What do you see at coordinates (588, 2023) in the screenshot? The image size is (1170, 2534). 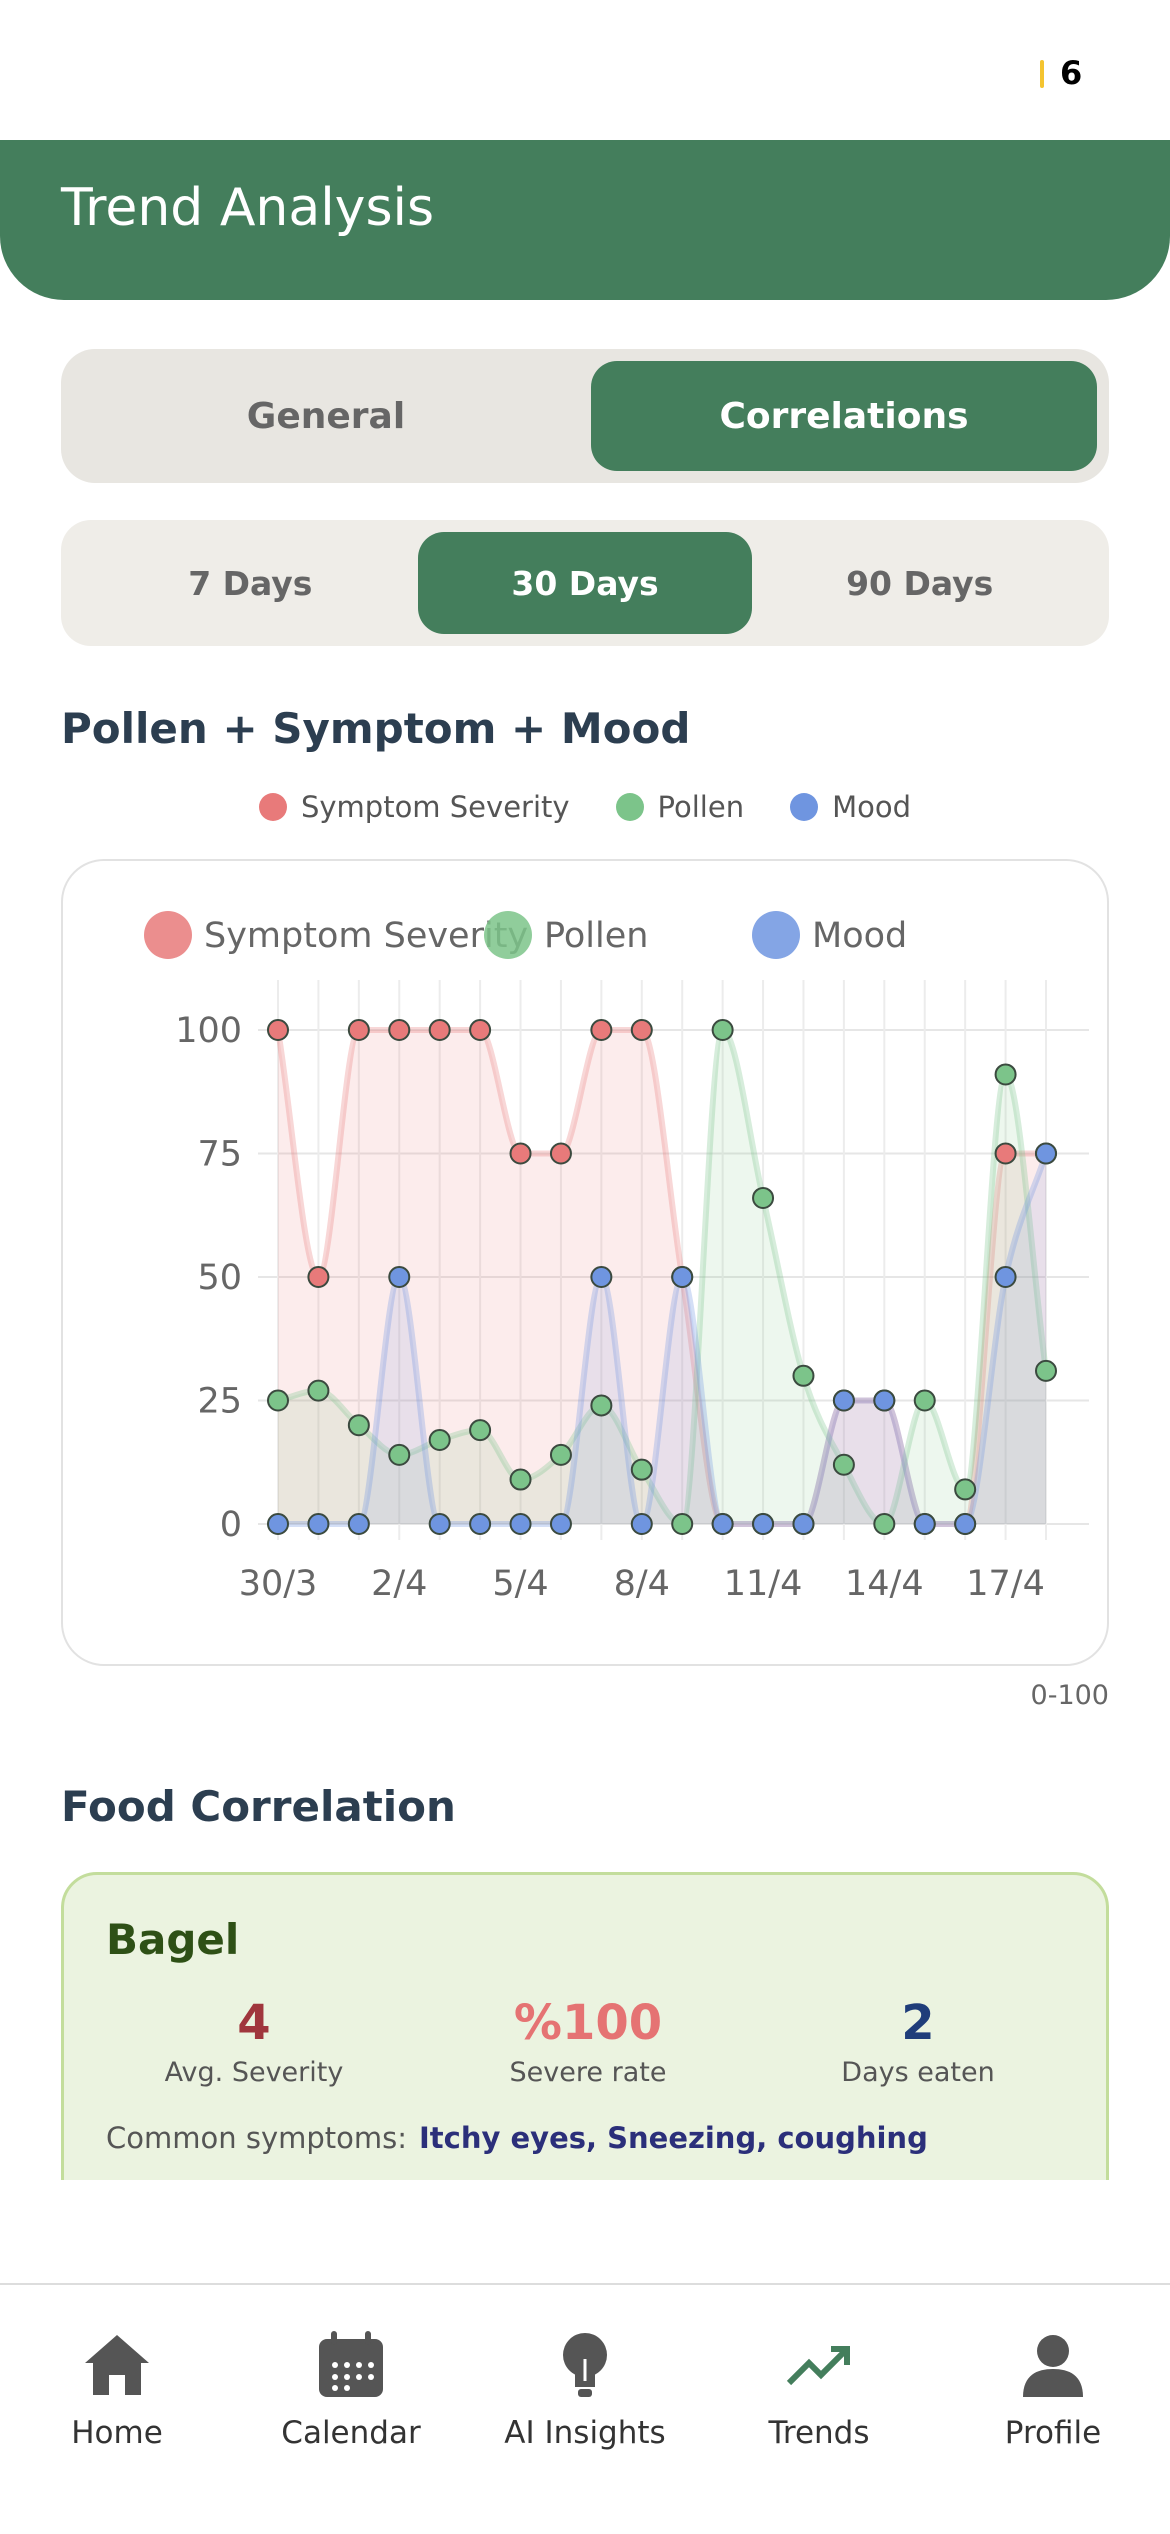 I see `stat-value: %100` at bounding box center [588, 2023].